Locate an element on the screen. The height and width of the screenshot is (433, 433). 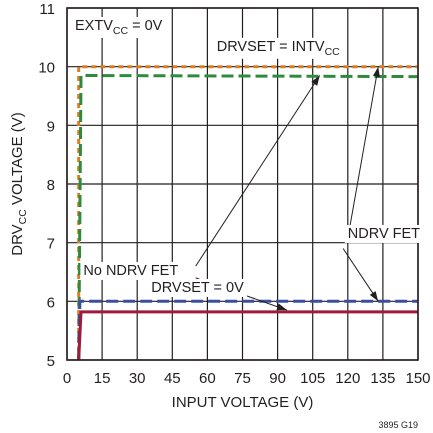
figure-id: 3895 G19 is located at coordinates (398, 425).